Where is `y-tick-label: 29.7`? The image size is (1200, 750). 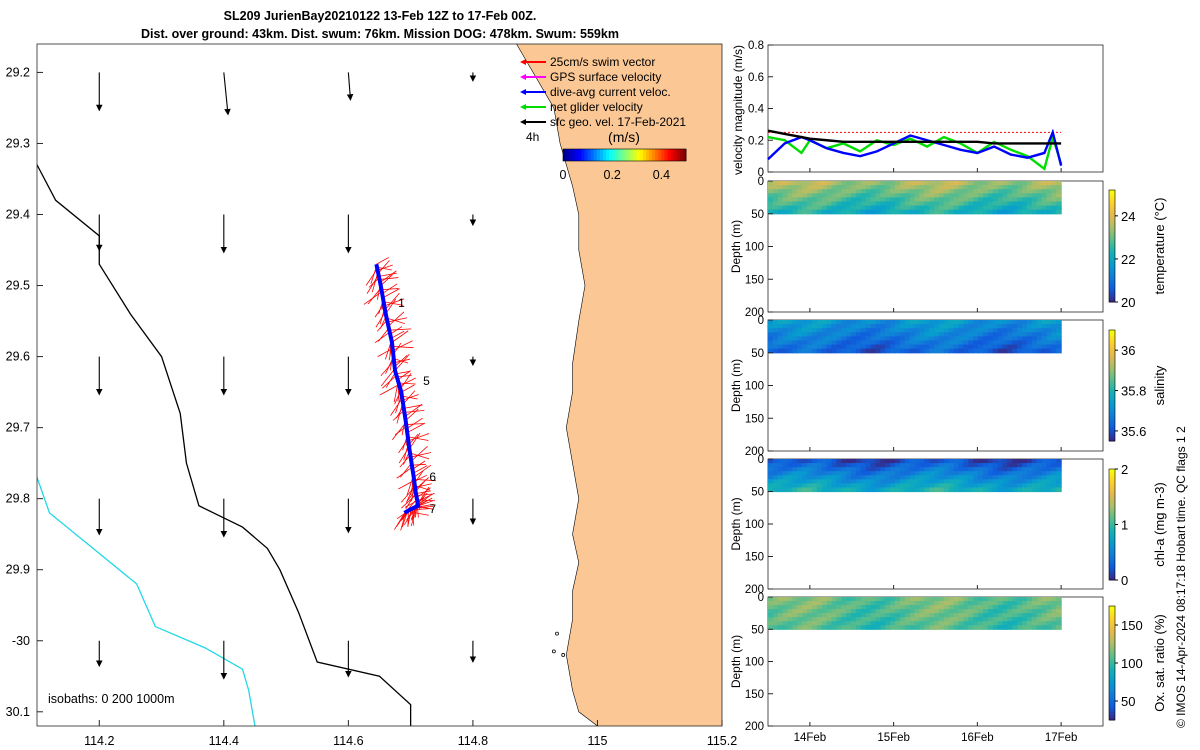 y-tick-label: 29.7 is located at coordinates (18, 428).